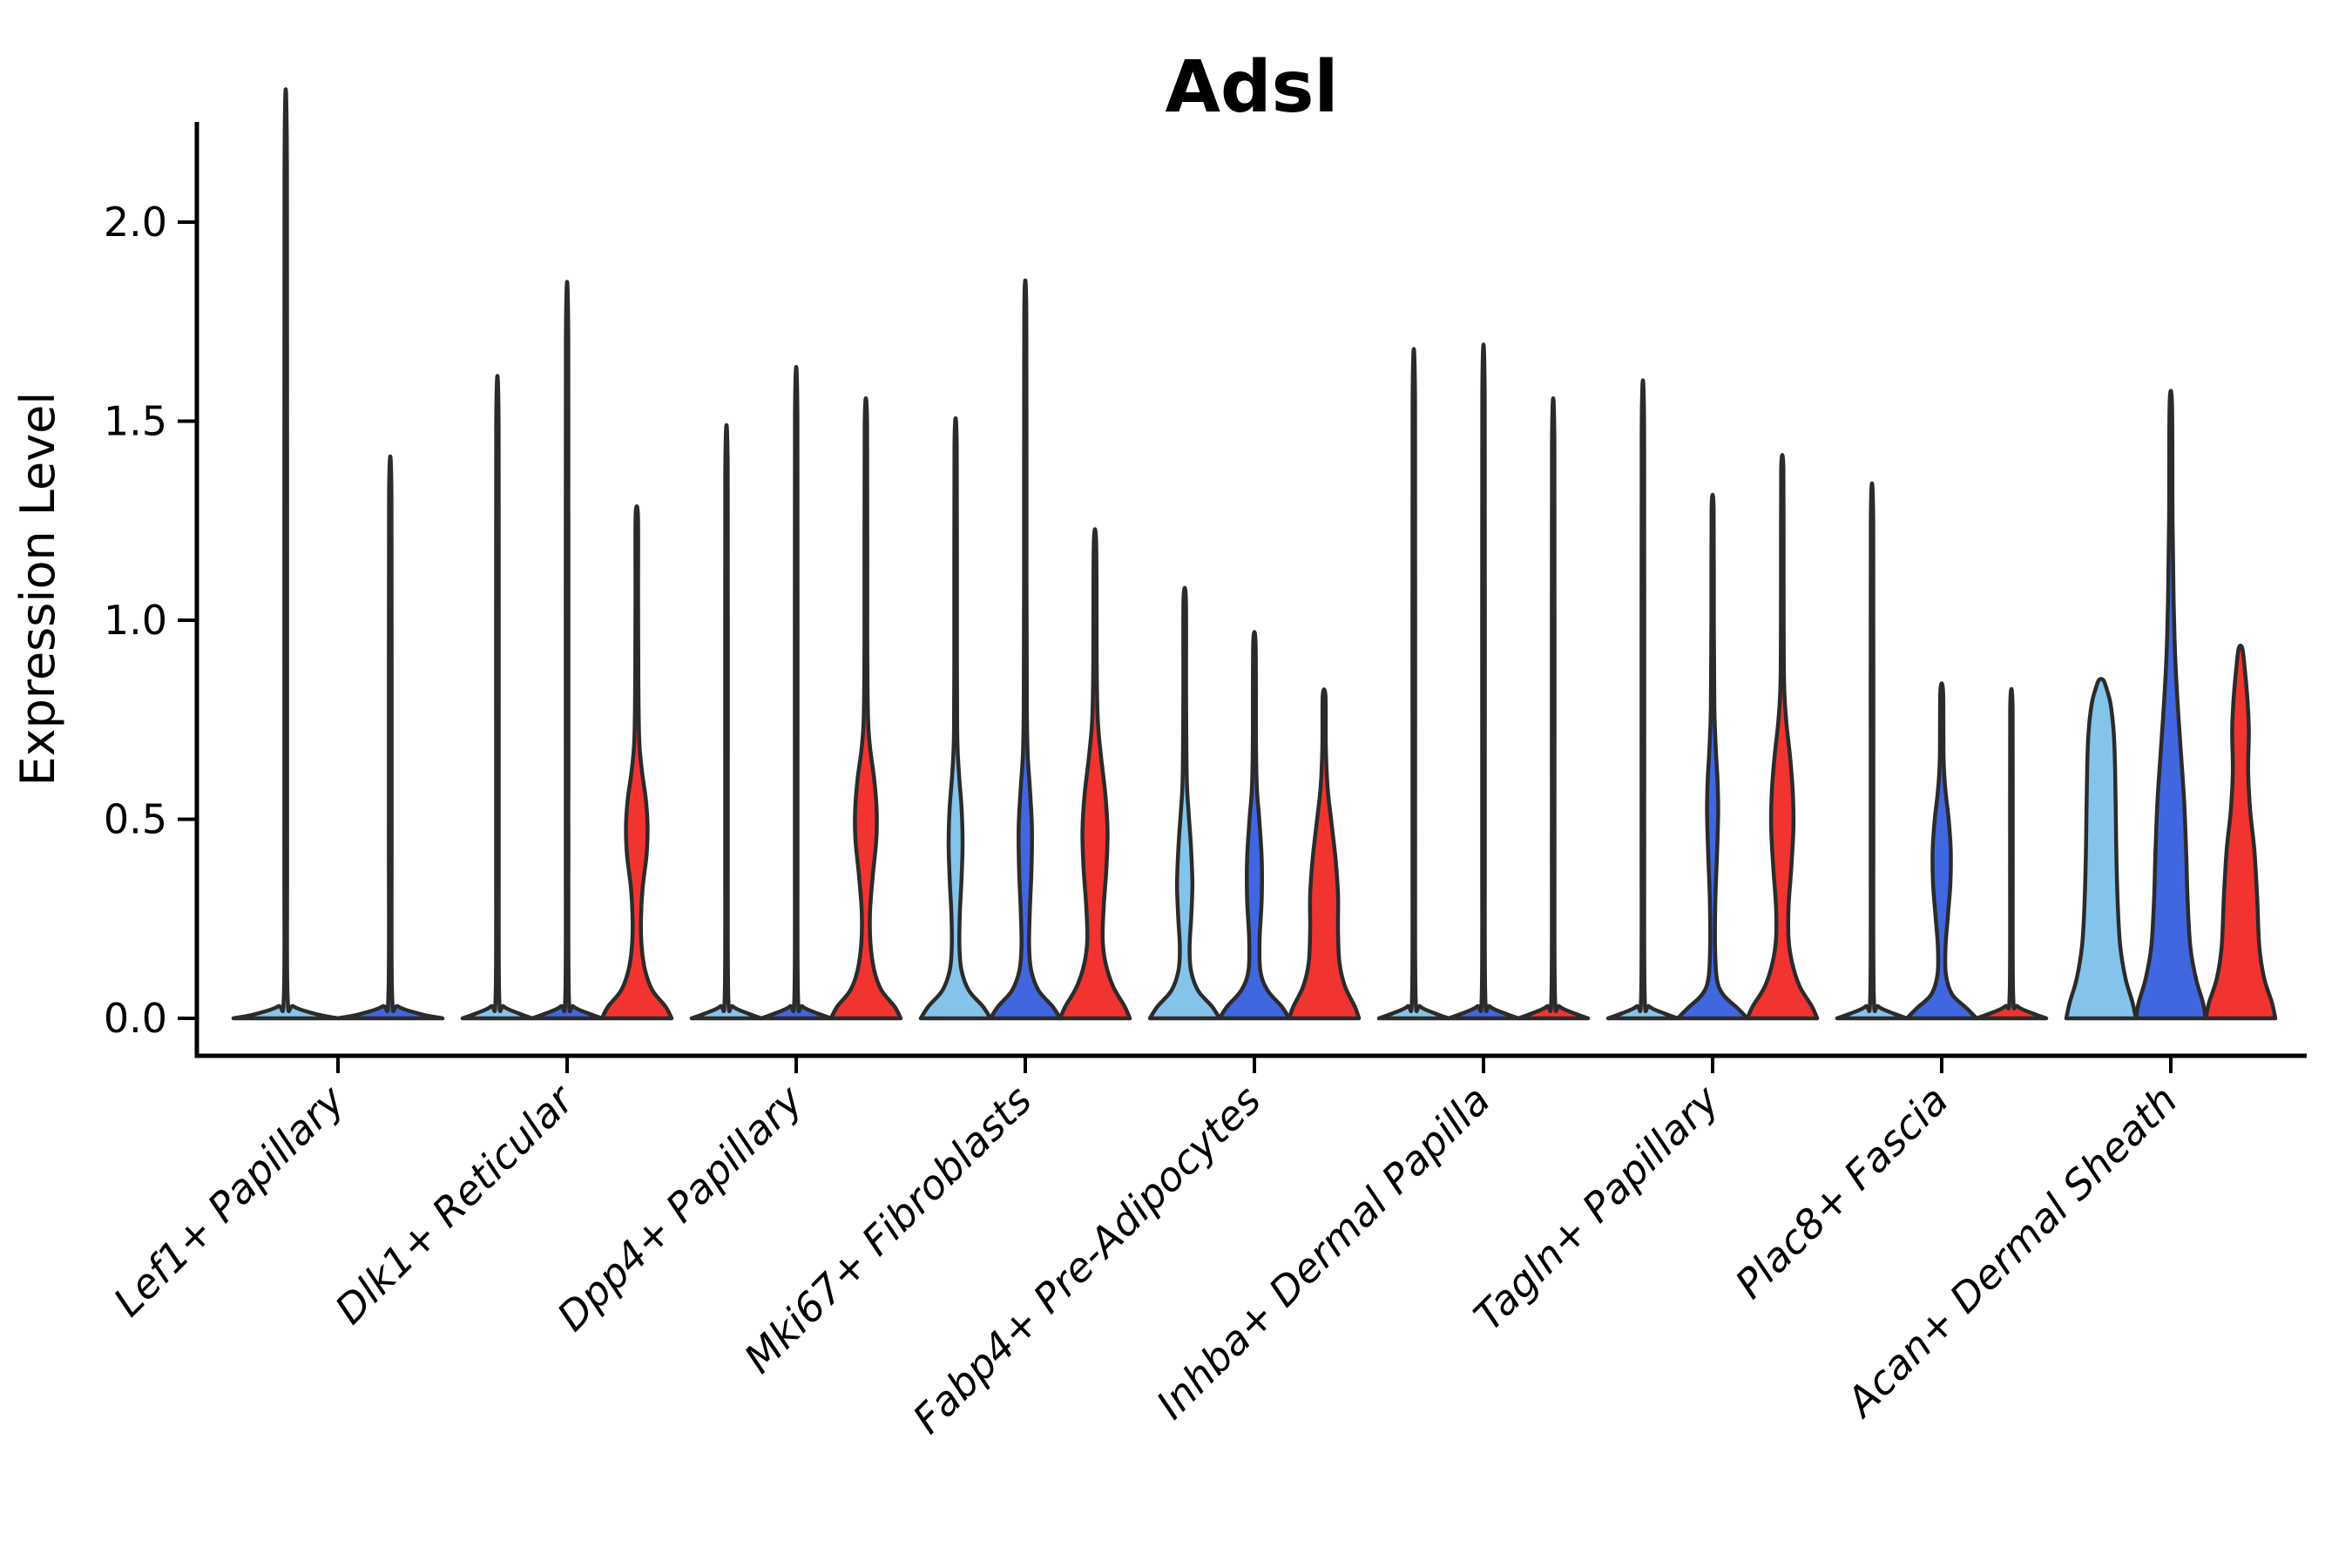 This screenshot has height=1568, width=2352. I want to click on violin-mki67-darkblue, so click(1025, 649).